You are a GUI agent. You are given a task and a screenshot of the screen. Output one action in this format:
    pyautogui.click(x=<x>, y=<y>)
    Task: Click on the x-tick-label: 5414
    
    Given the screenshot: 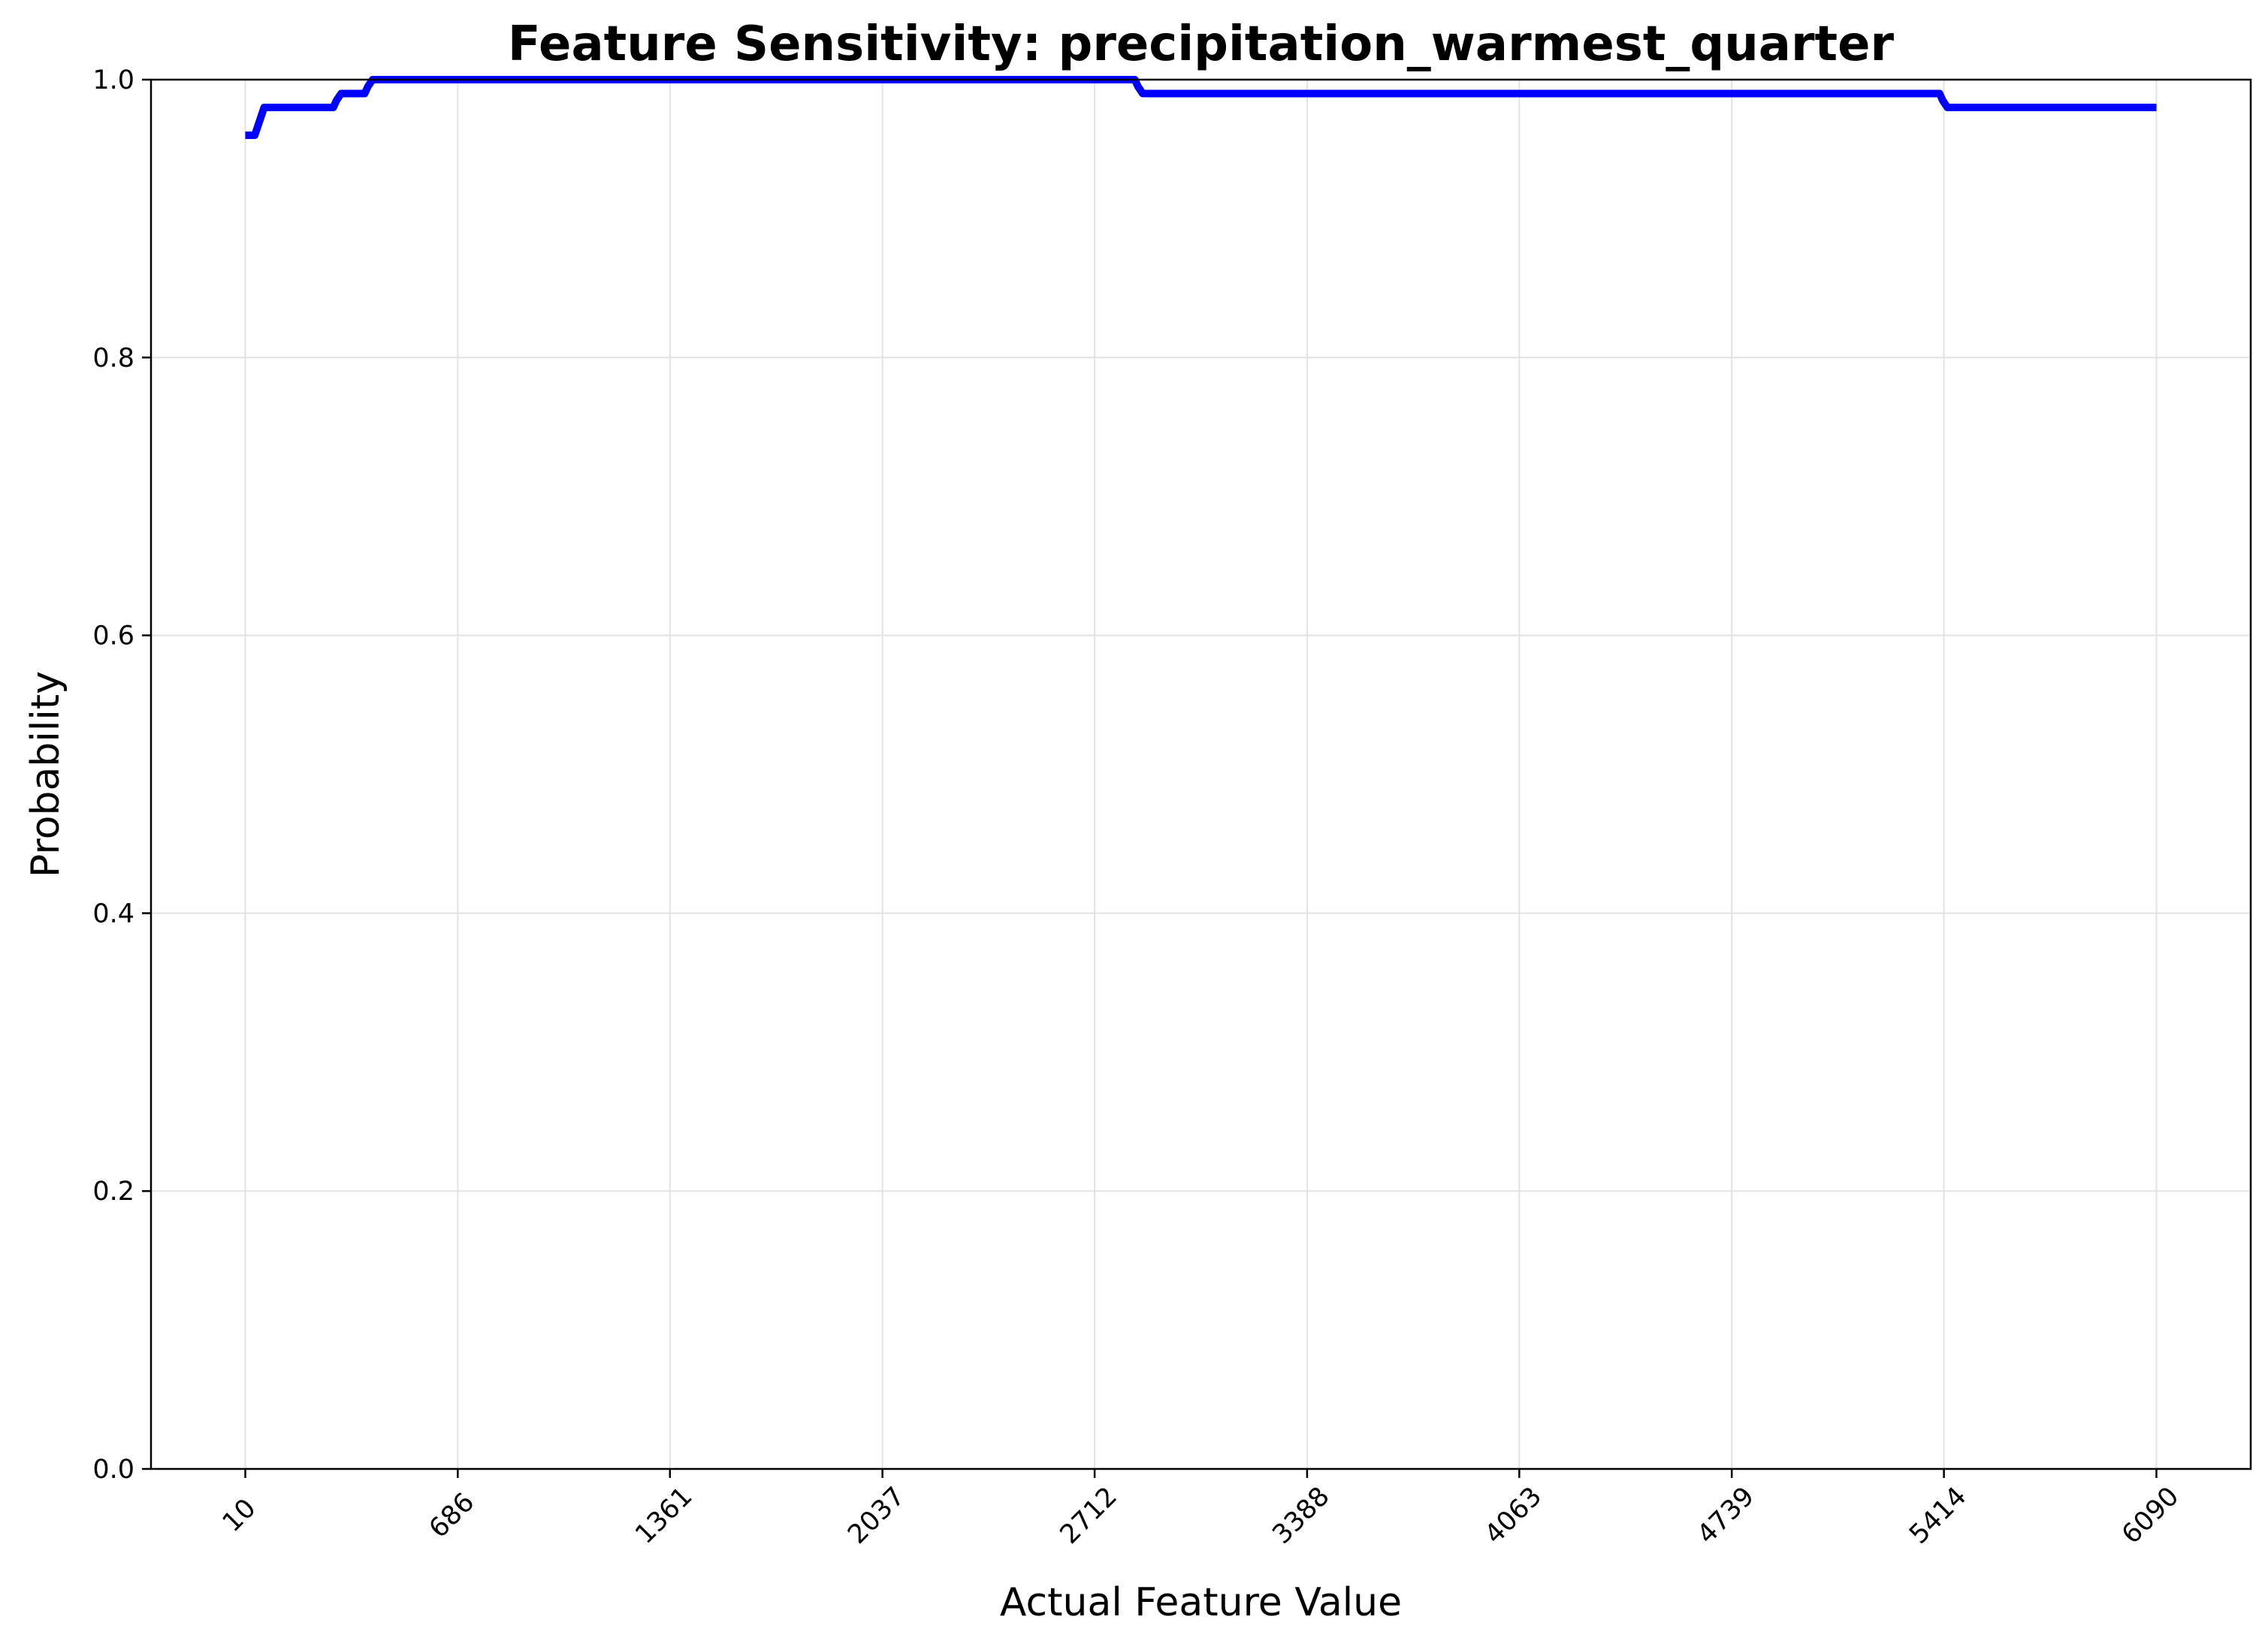 What is the action you would take?
    pyautogui.click(x=1938, y=1516)
    